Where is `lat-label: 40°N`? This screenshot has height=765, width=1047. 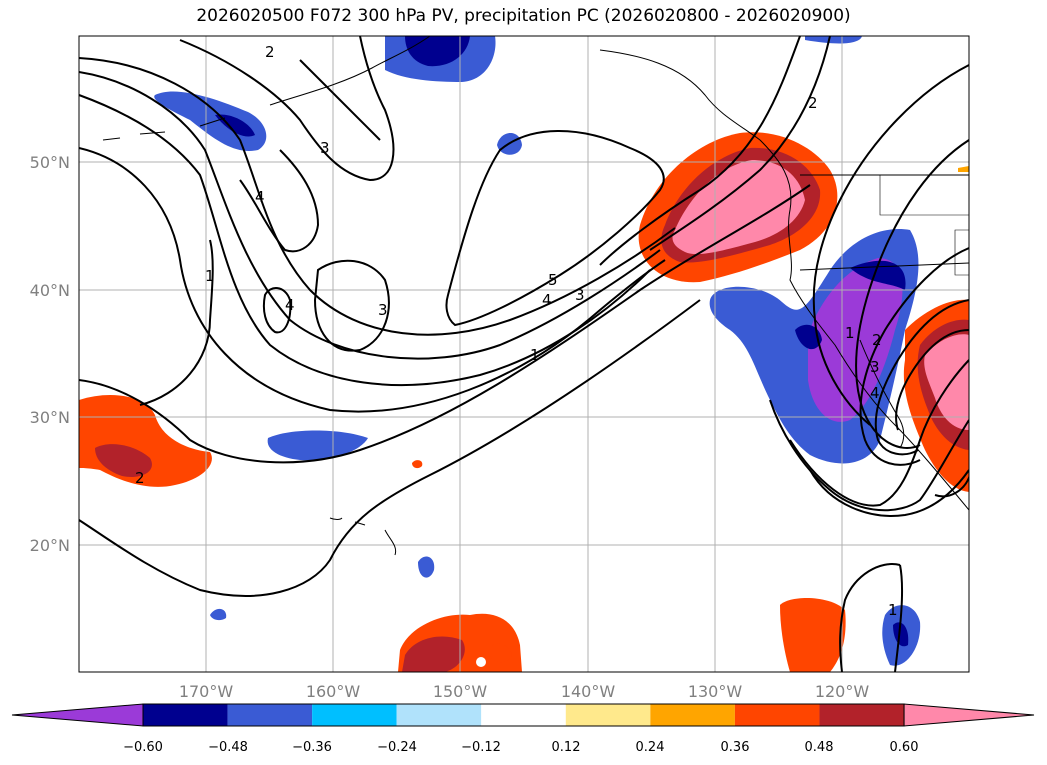
lat-label: 40°N is located at coordinates (50, 290).